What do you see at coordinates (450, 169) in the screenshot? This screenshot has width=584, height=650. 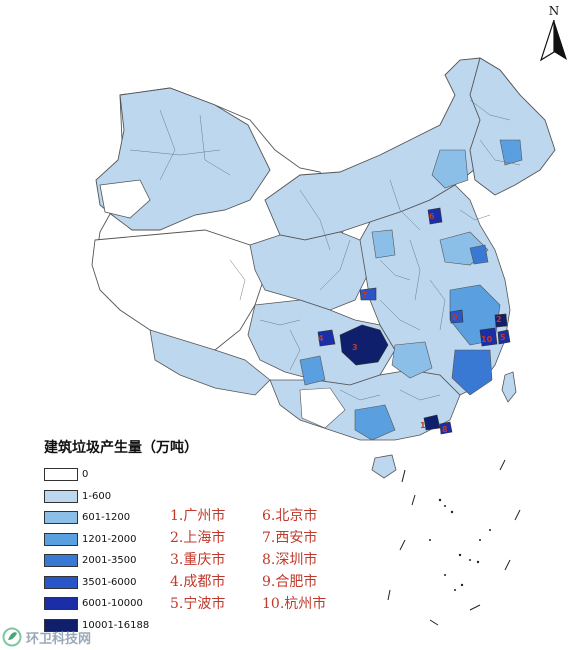 I see `region-neimeng-mid` at bounding box center [450, 169].